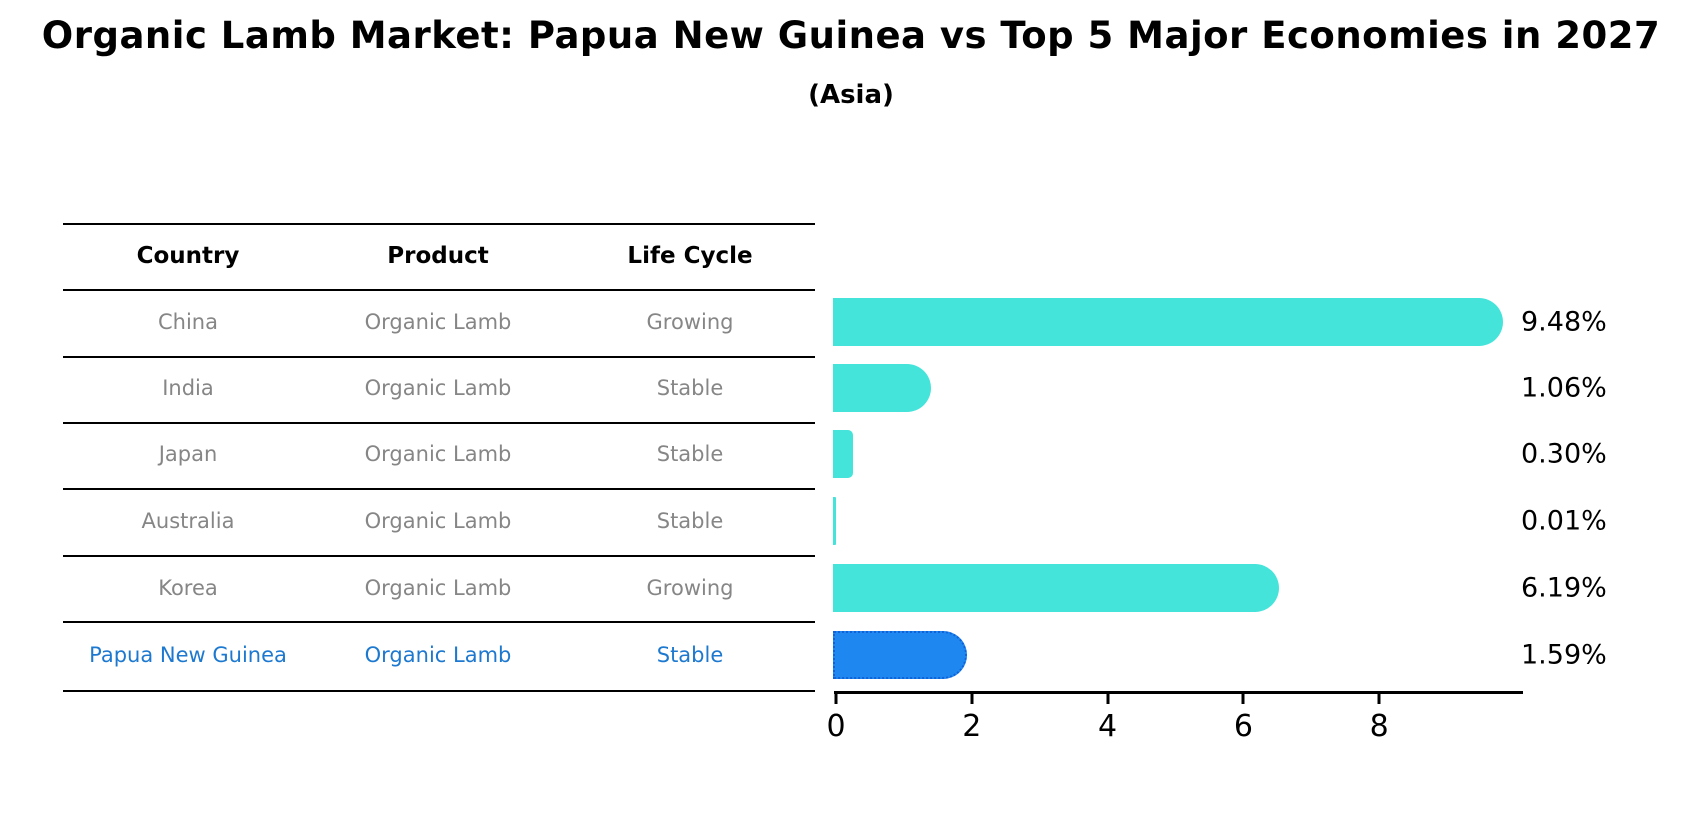 The image size is (1702, 823). What do you see at coordinates (1564, 322) in the screenshot?
I see `bar-value-label: 9.48%` at bounding box center [1564, 322].